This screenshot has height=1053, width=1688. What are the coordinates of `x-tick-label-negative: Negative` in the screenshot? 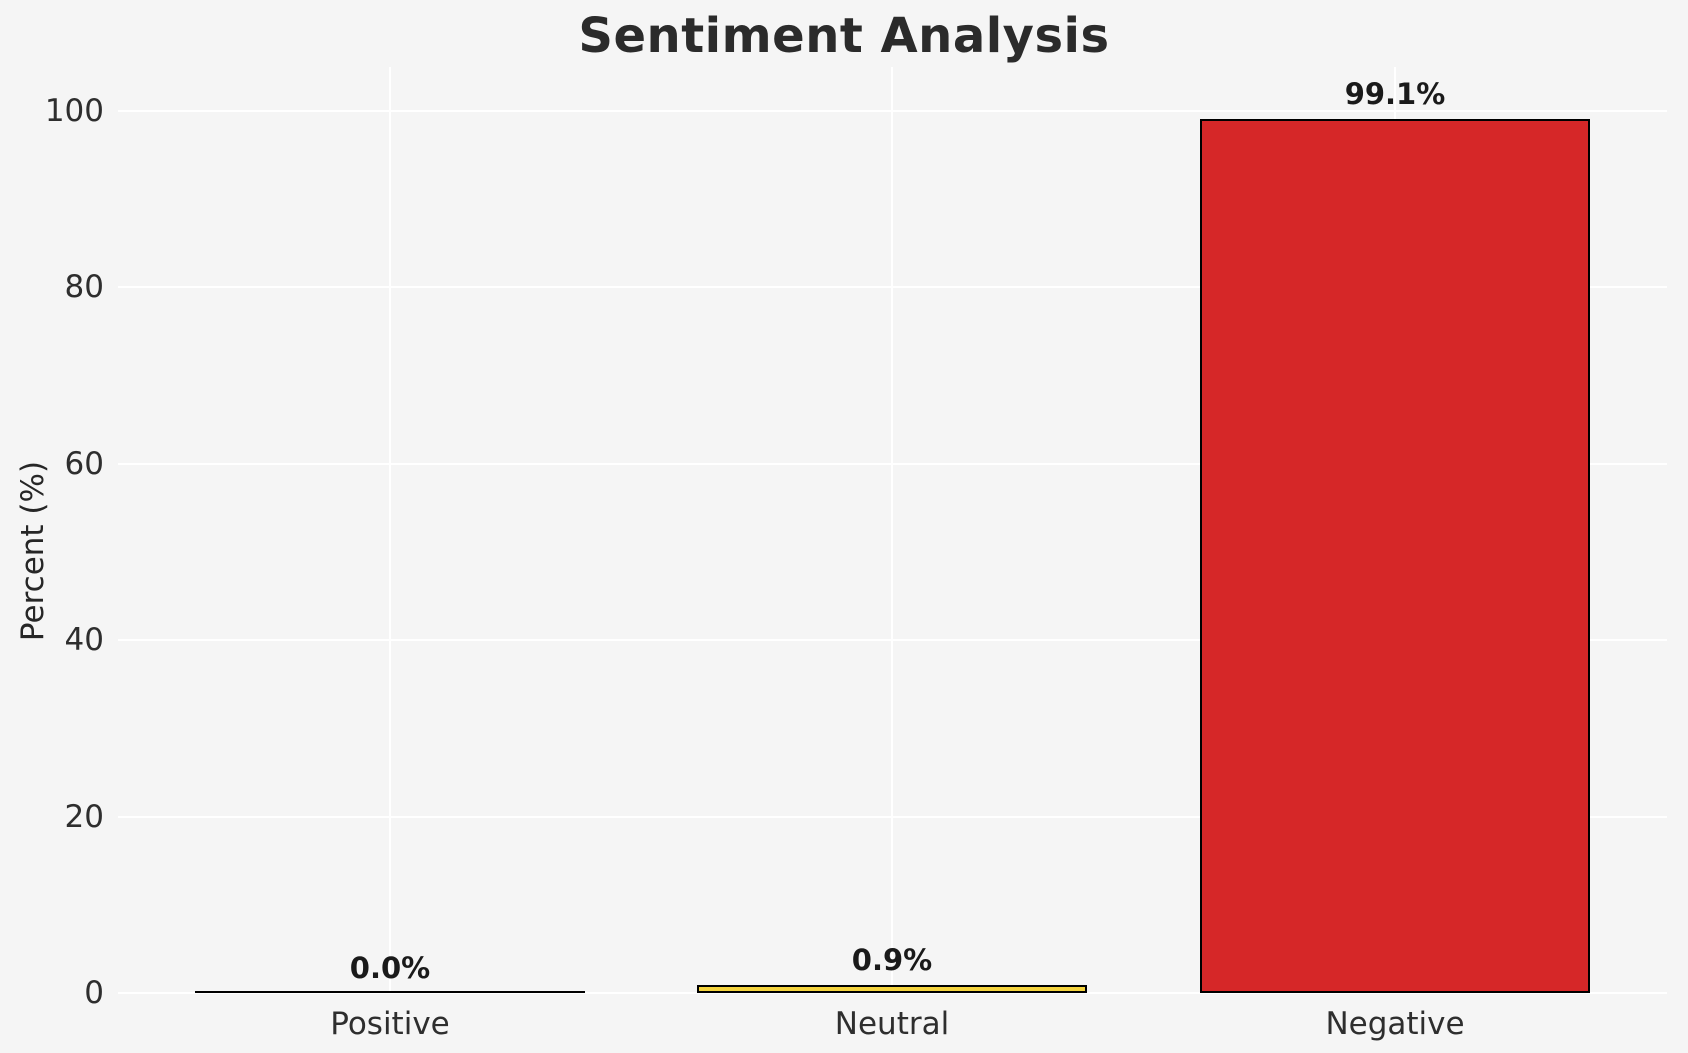 It's located at (1395, 1024).